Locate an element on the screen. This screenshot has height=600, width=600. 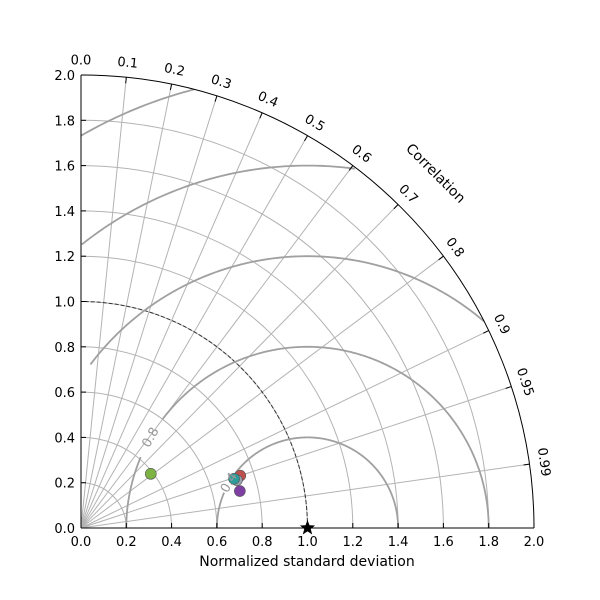
y-tick-label: 1.4 is located at coordinates (64, 212).